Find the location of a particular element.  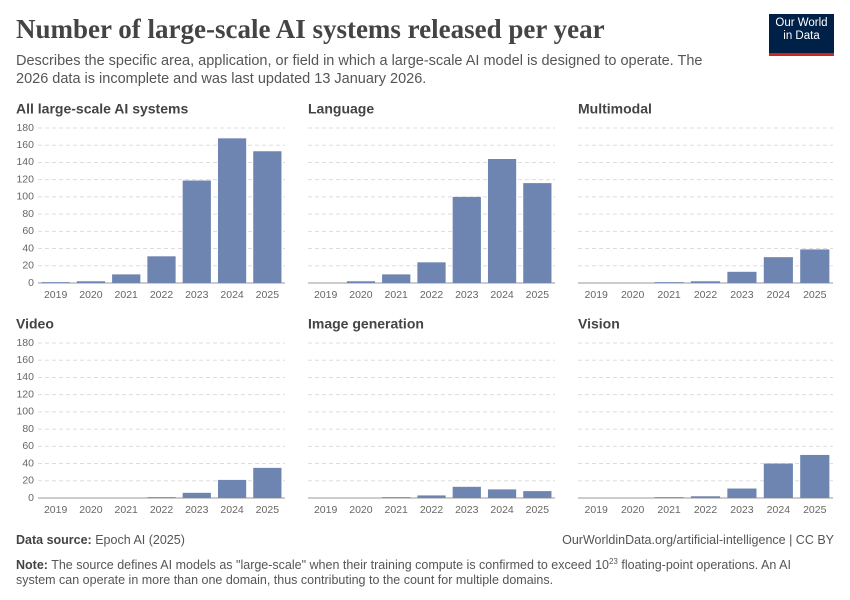

logo-line: in Data is located at coordinates (801, 36).